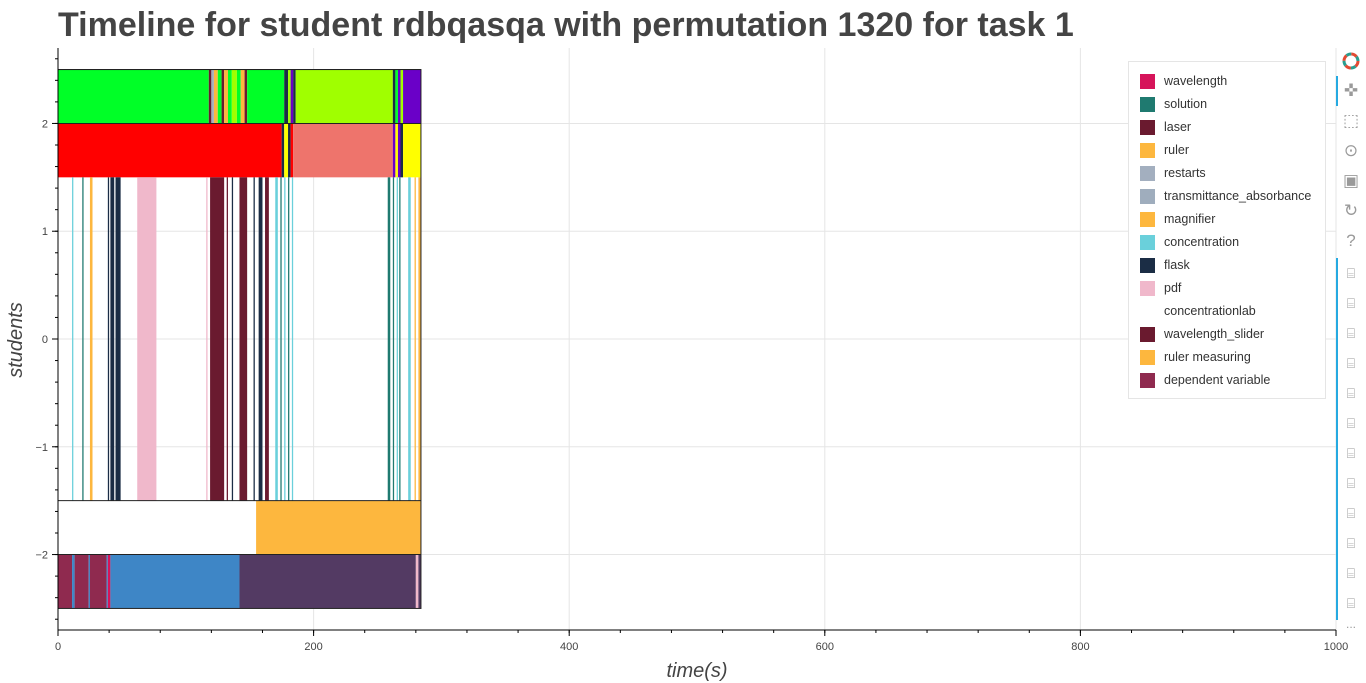 This screenshot has width=1366, height=683. Describe the element at coordinates (1217, 380) in the screenshot. I see `legend-label: dependent variable` at that location.